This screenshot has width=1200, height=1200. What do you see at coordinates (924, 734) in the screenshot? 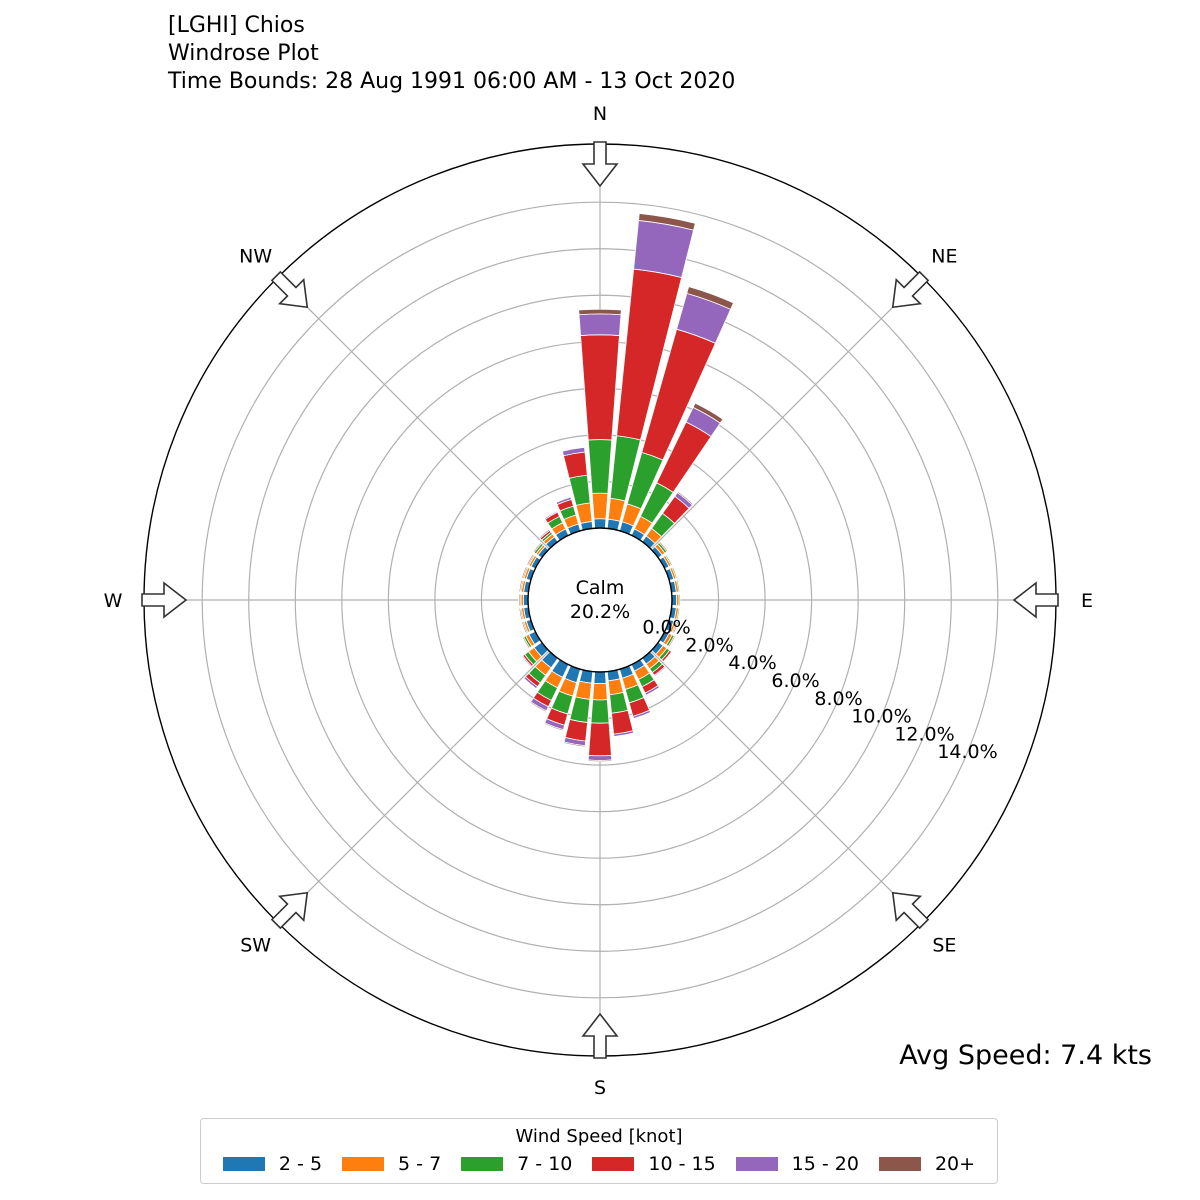
I see `radial-tick-label: 12.0%` at bounding box center [924, 734].